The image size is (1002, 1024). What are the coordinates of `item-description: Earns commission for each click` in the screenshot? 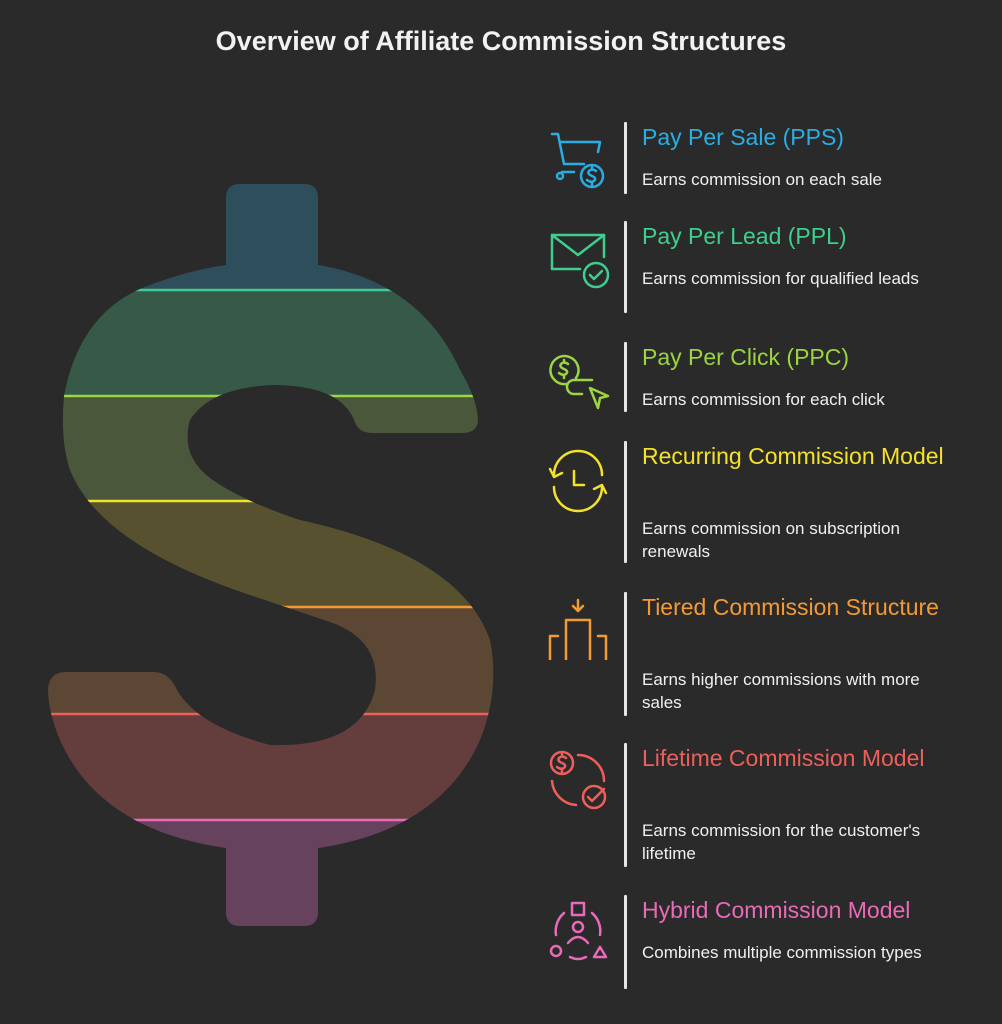 It's located at (763, 399).